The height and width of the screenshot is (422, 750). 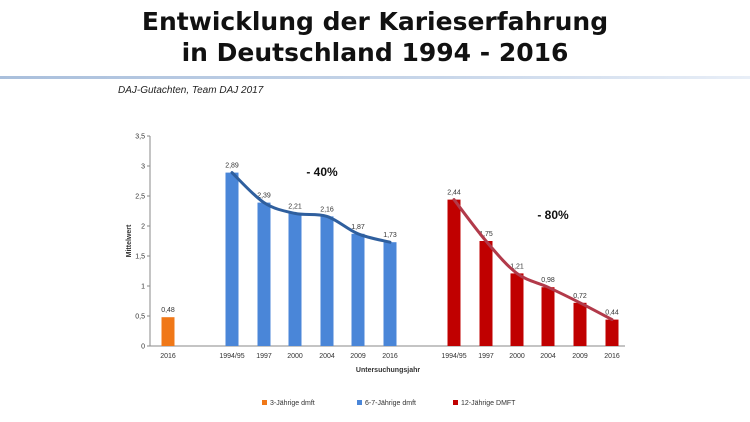 I want to click on title-line-1: Entwicklung der Karieserfahrung, so click(x=375, y=21).